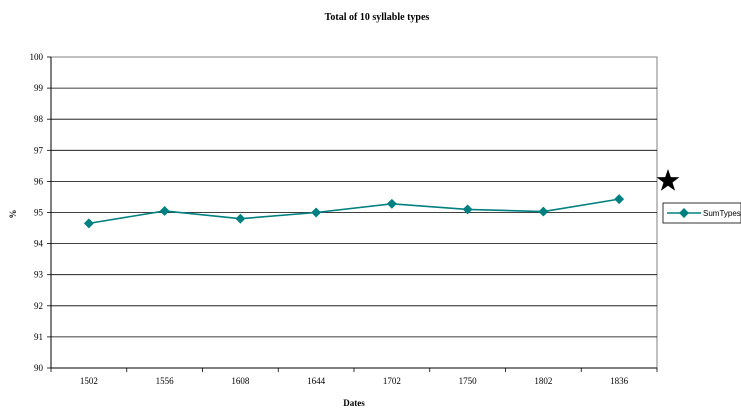 The image size is (741, 408). What do you see at coordinates (39, 368) in the screenshot?
I see `y-tick-label: 90` at bounding box center [39, 368].